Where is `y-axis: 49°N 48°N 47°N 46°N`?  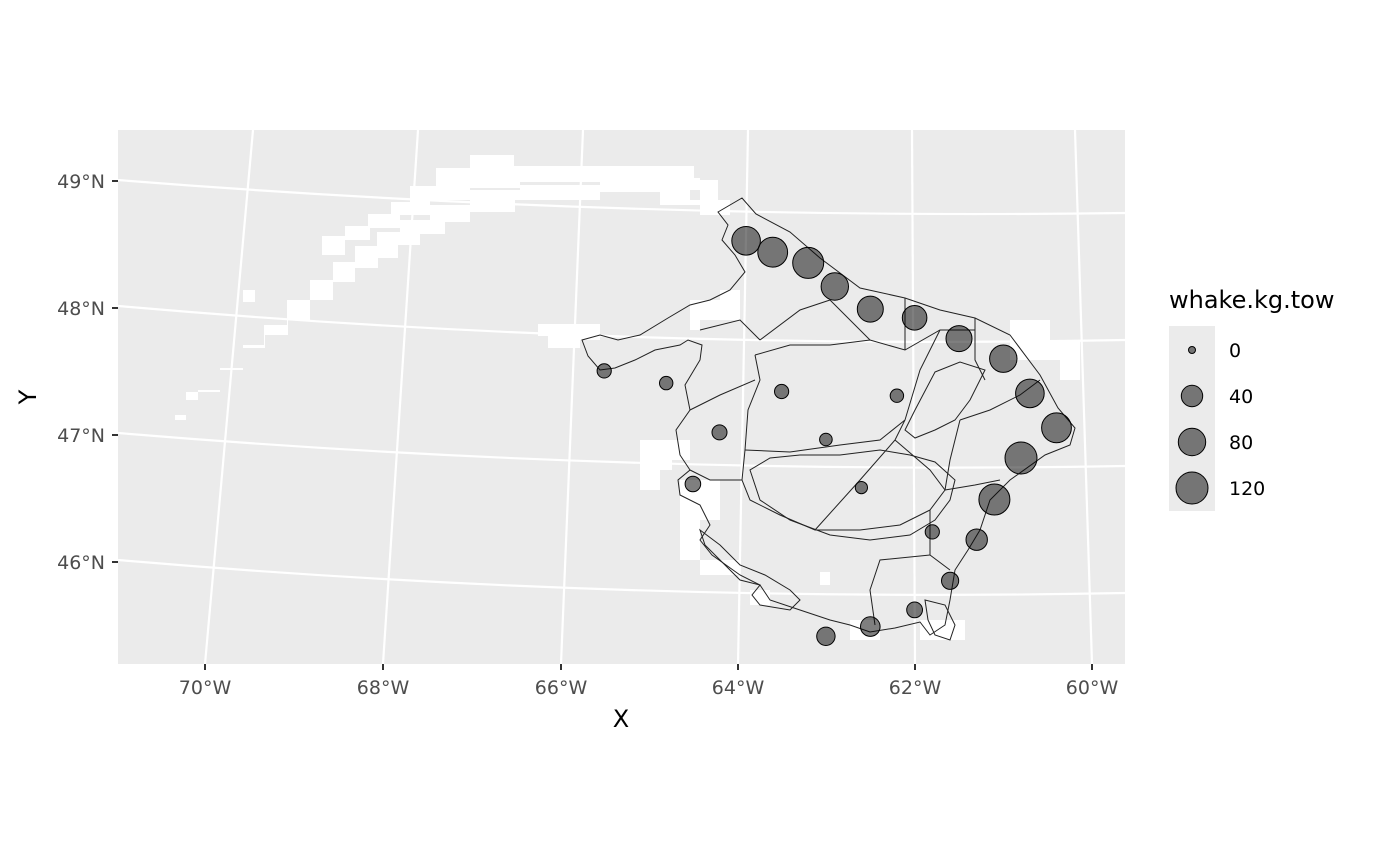 y-axis: 49°N 48°N 47°N 46°N is located at coordinates (87, 372).